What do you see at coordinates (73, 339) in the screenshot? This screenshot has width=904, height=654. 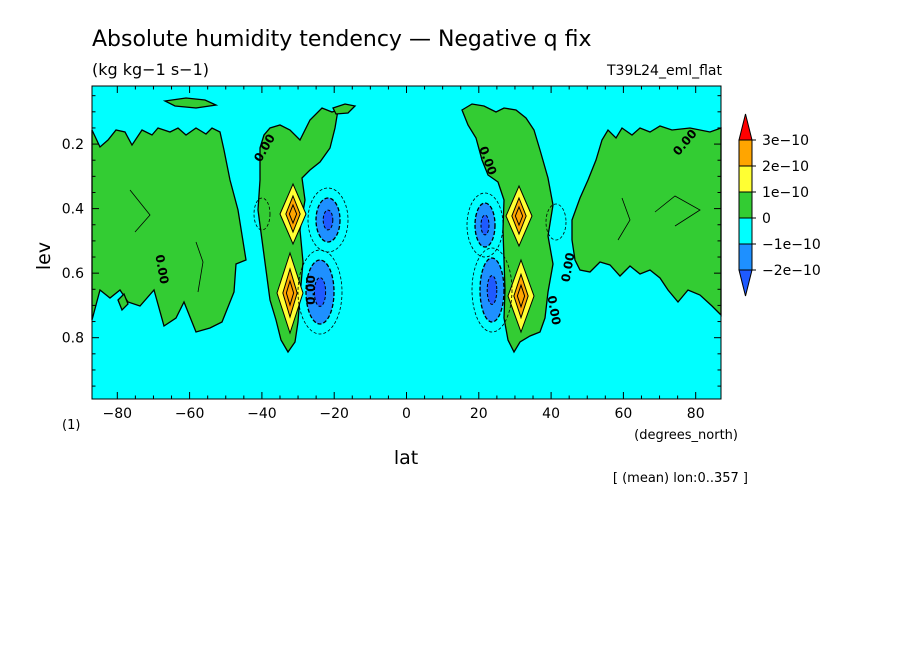 I see `y-tick-label: 0.8` at bounding box center [73, 339].